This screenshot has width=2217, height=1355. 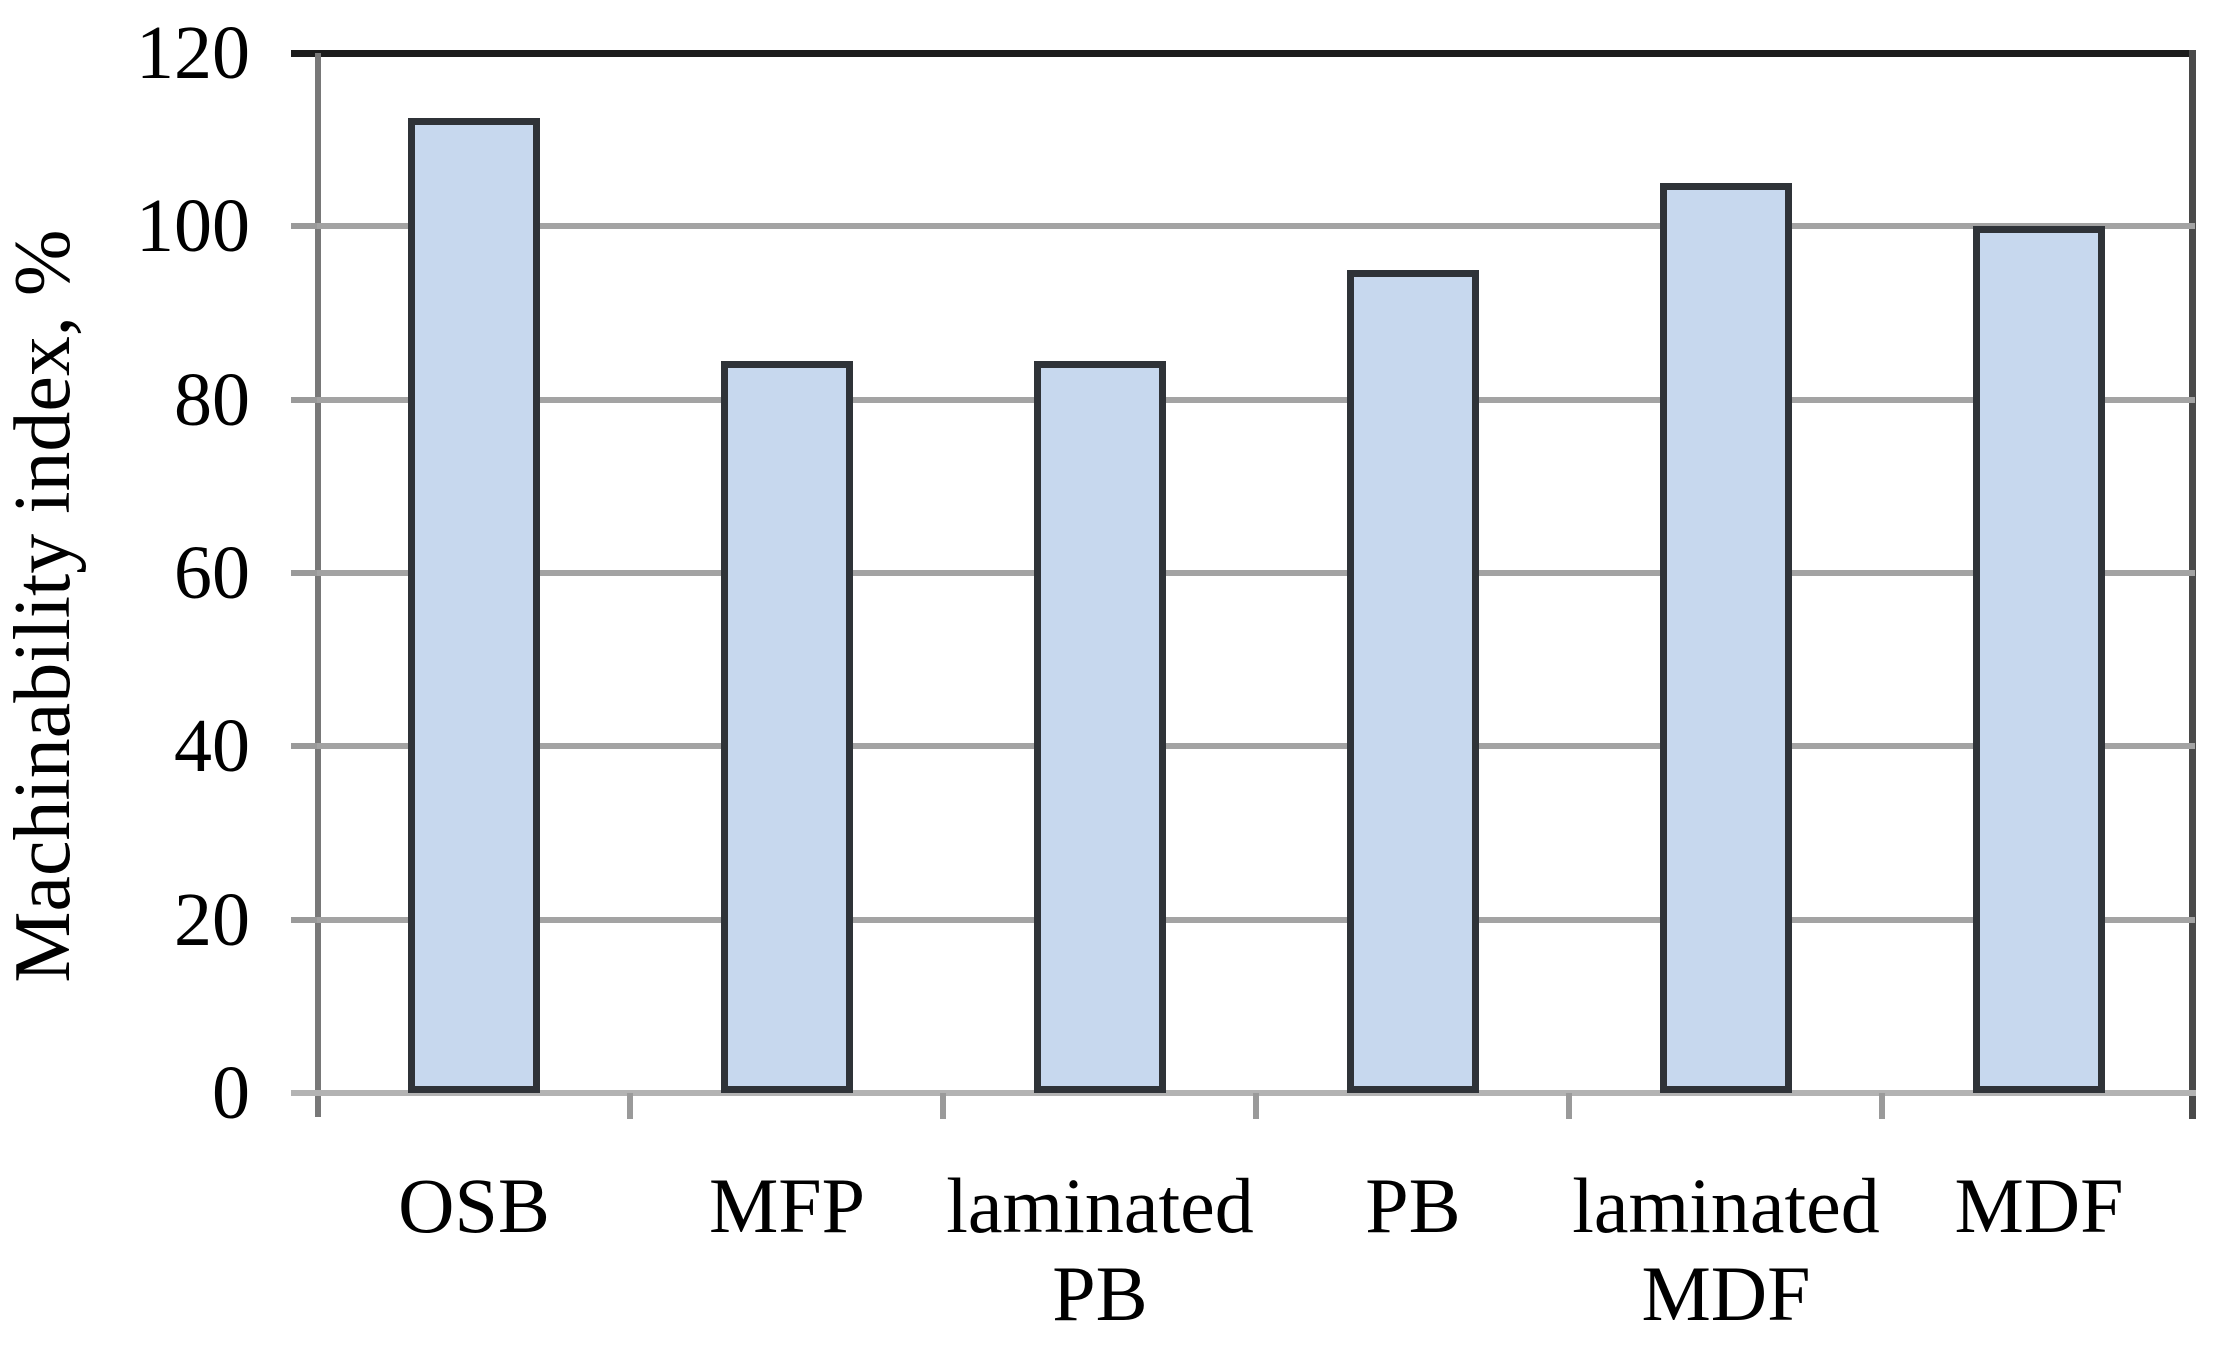 I want to click on x-category-label: MFP, so click(x=787, y=1205).